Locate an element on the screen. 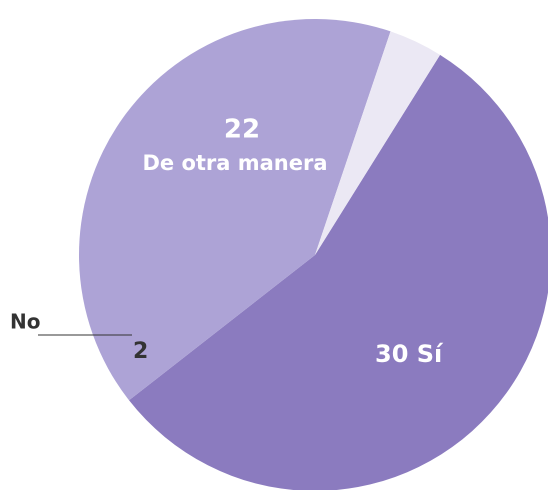 The image size is (548, 490). value-label: 22 is located at coordinates (242, 130).